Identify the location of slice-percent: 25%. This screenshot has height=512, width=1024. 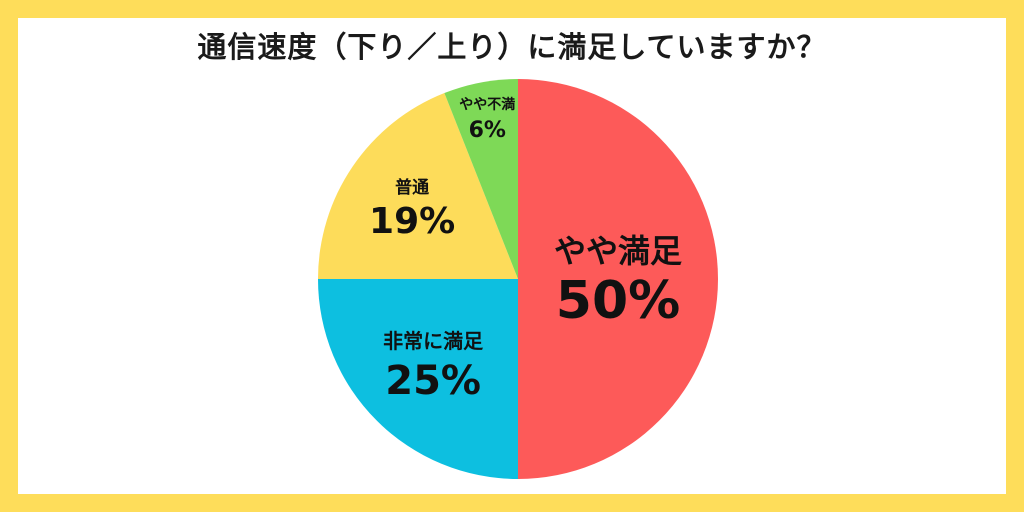
(433, 381).